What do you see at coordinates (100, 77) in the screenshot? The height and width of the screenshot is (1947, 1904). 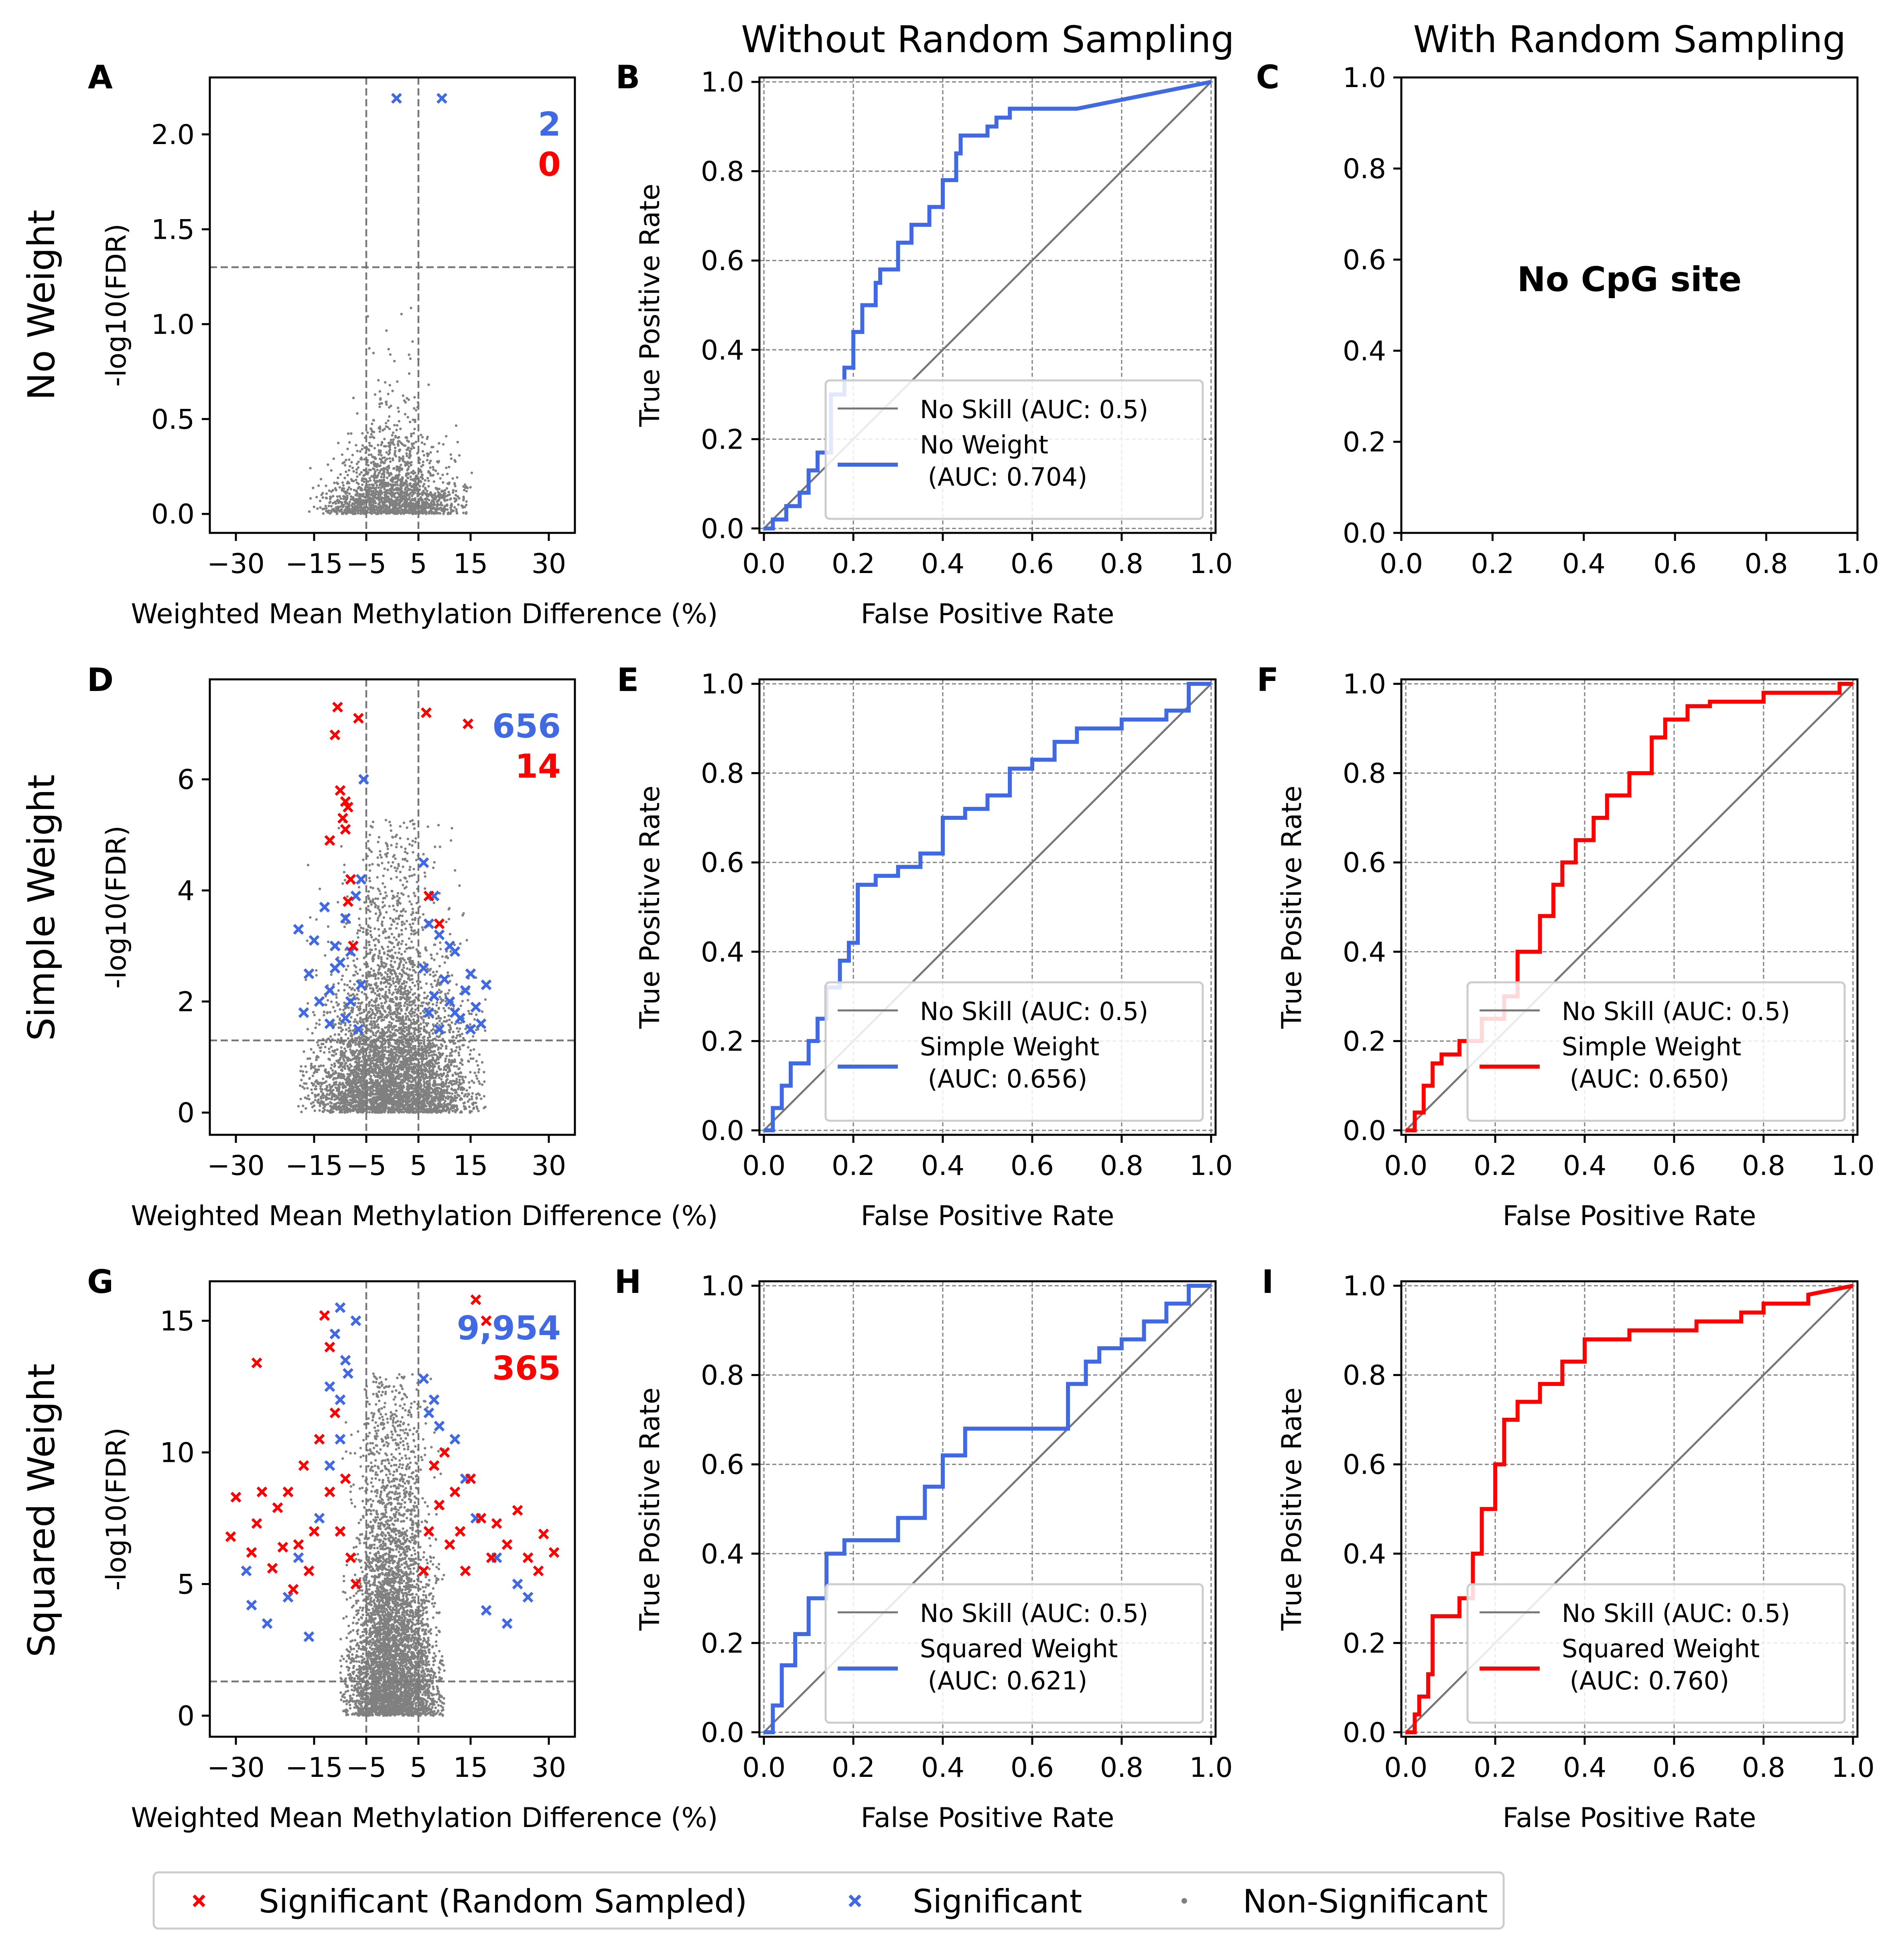 I see `panel-letter-a: A` at bounding box center [100, 77].